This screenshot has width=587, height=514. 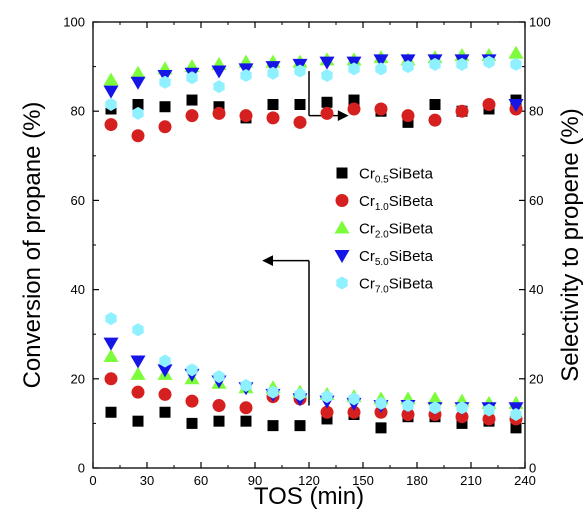 What do you see at coordinates (396, 258) in the screenshot?
I see `legend-label-cr50-sibeta: Cr5.0SiBeta` at bounding box center [396, 258].